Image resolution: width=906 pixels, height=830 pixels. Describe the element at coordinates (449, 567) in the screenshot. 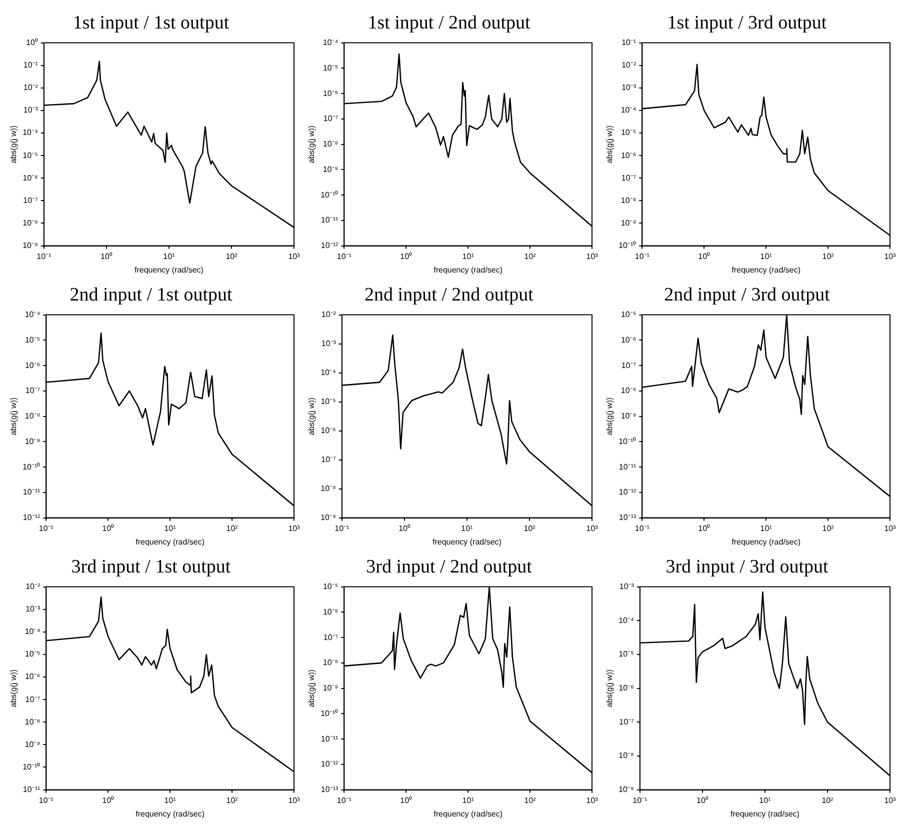

I see `chart-title: 3rd input / 2nd output` at that location.